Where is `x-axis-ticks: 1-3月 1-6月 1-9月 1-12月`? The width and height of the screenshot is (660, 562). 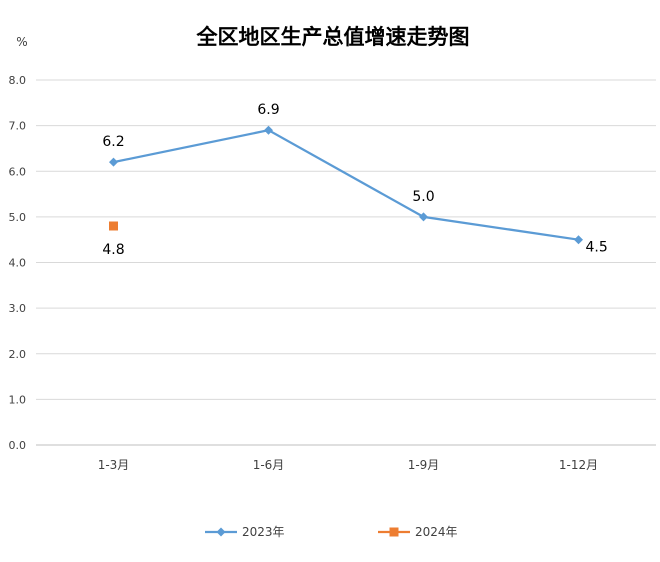 x-axis-ticks: 1-3月 1-6月 1-9月 1-12月 is located at coordinates (348, 465).